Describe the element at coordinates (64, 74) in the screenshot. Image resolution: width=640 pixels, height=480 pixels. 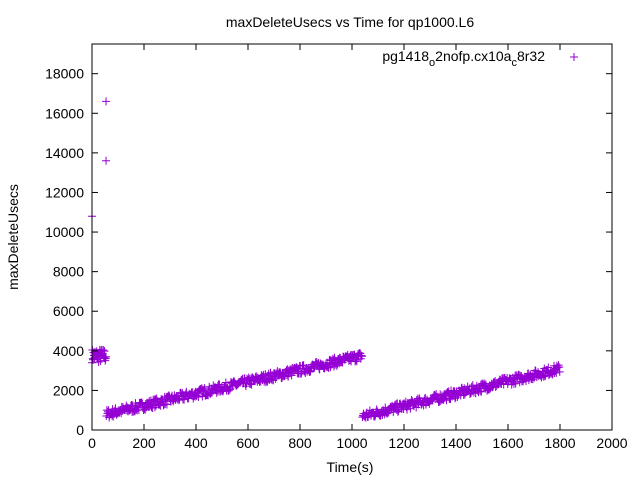
I see `y-tick-label: 18000` at that location.